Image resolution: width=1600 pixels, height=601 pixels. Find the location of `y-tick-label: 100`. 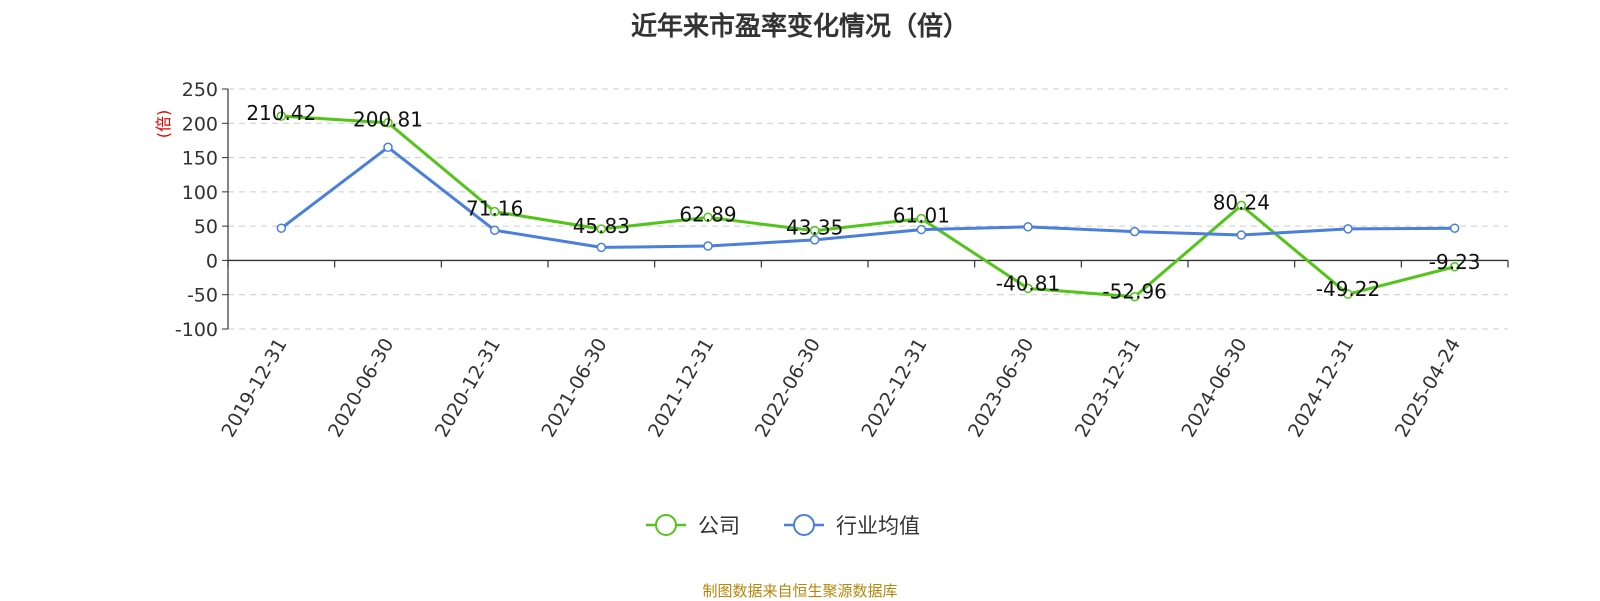

y-tick-label: 100 is located at coordinates (200, 193).